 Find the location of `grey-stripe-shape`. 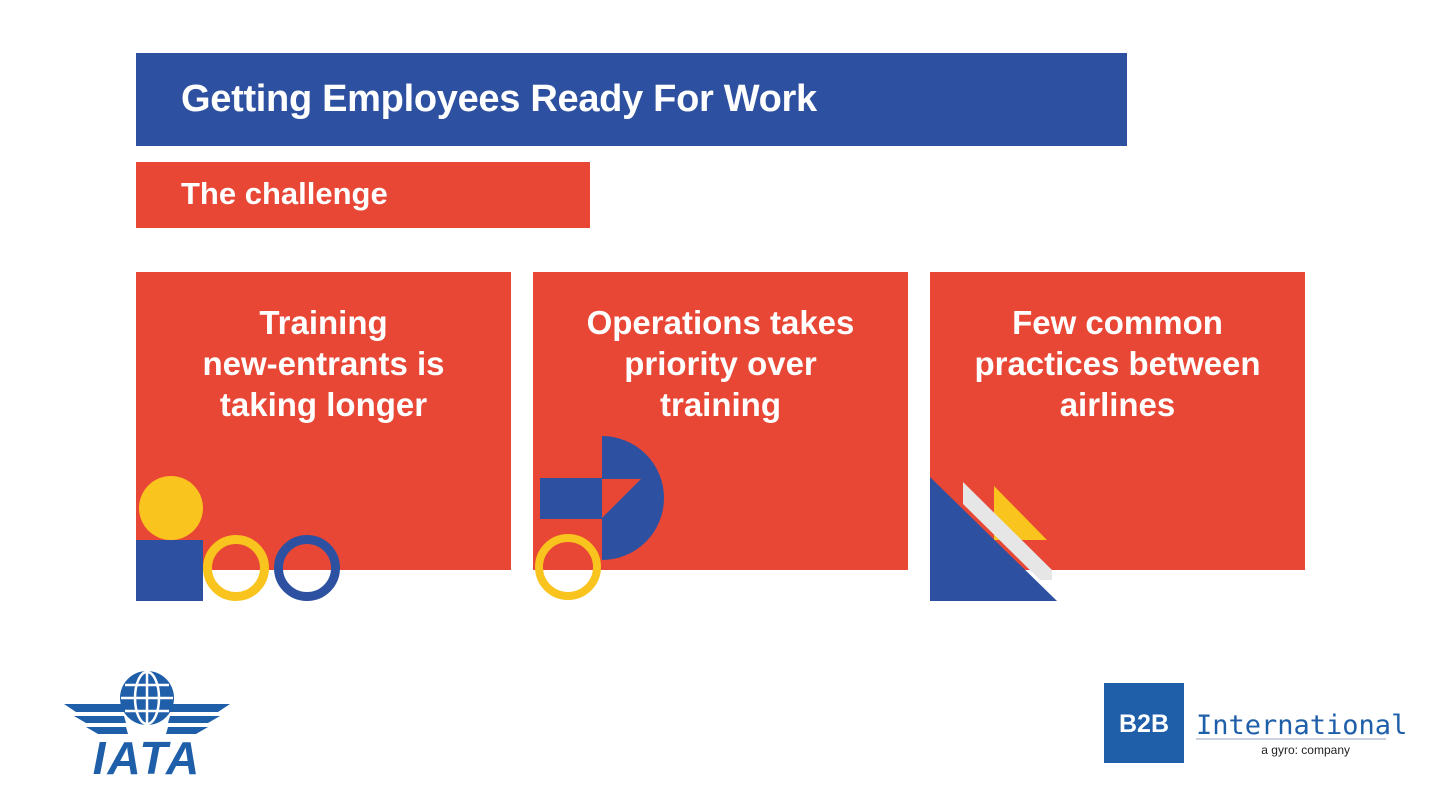

grey-stripe-shape is located at coordinates (1007, 531).